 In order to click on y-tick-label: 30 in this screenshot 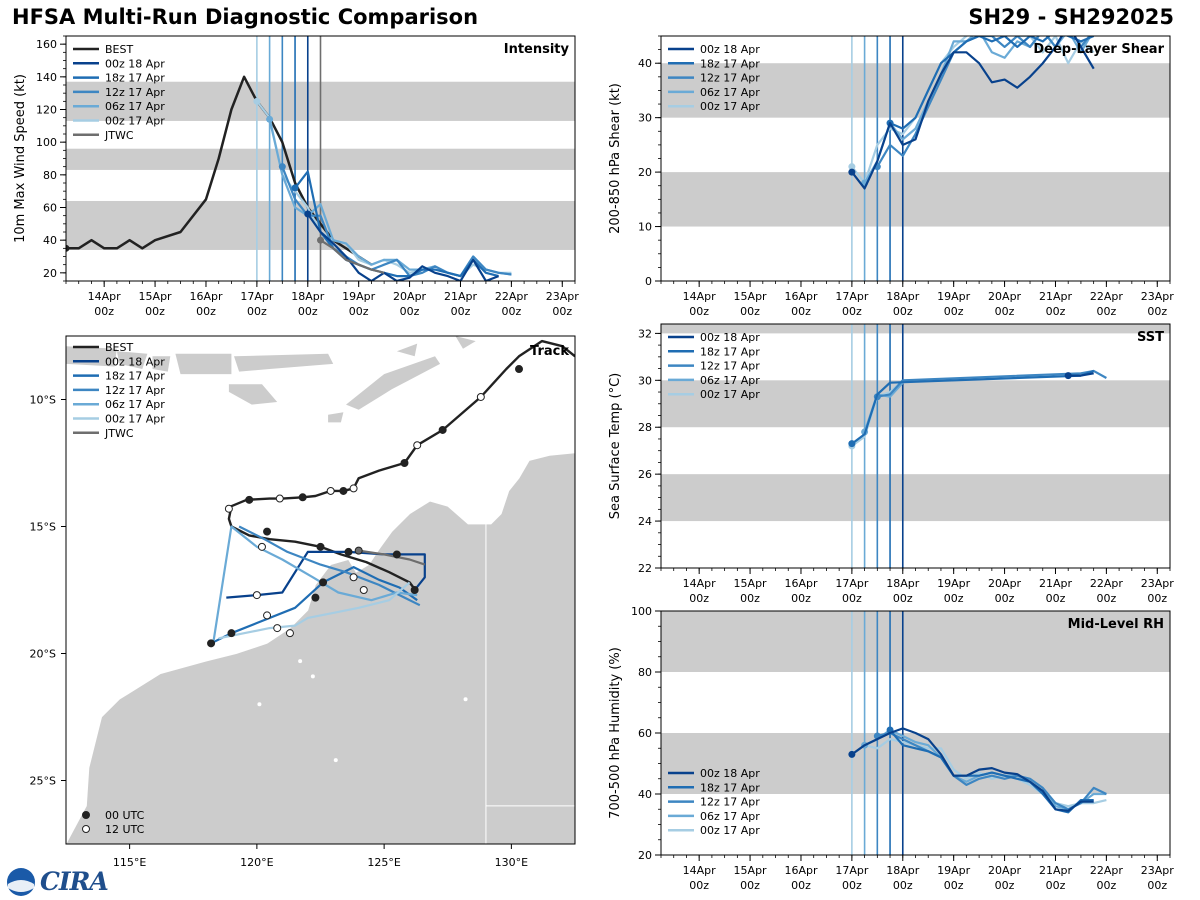, I will do `click(645, 118)`.